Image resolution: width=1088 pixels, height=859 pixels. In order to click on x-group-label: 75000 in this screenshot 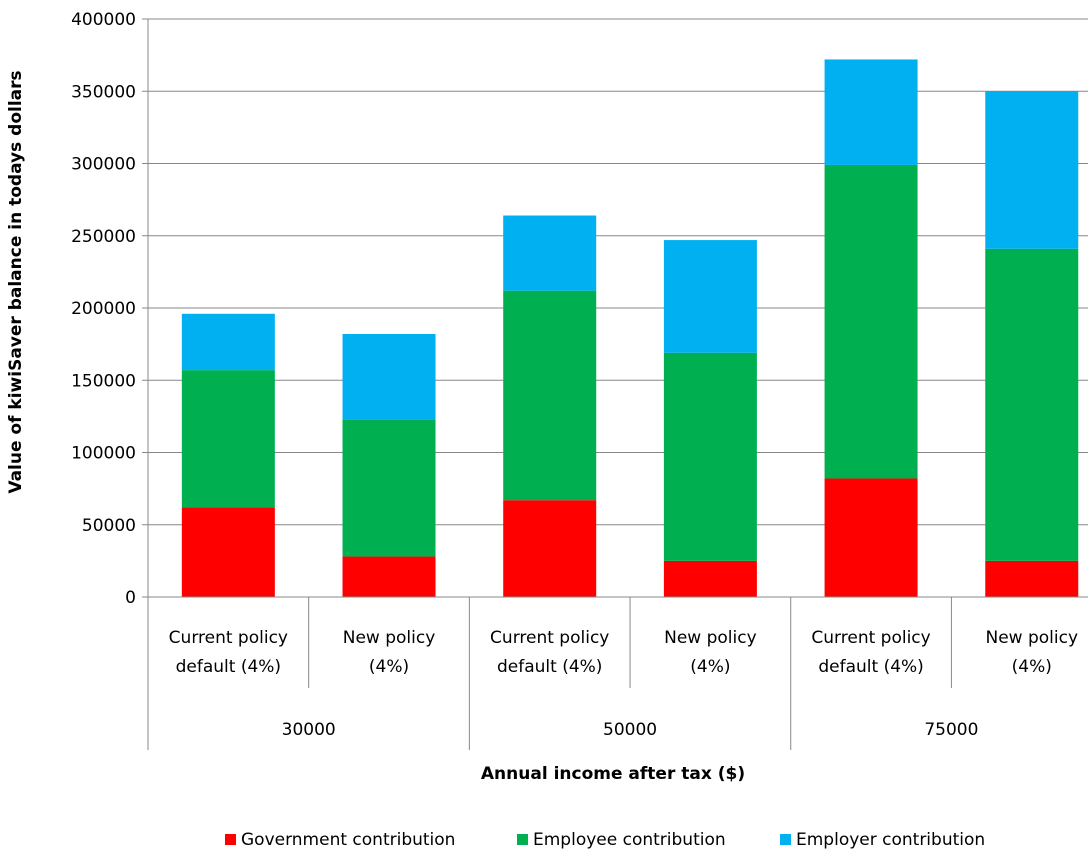, I will do `click(951, 730)`.